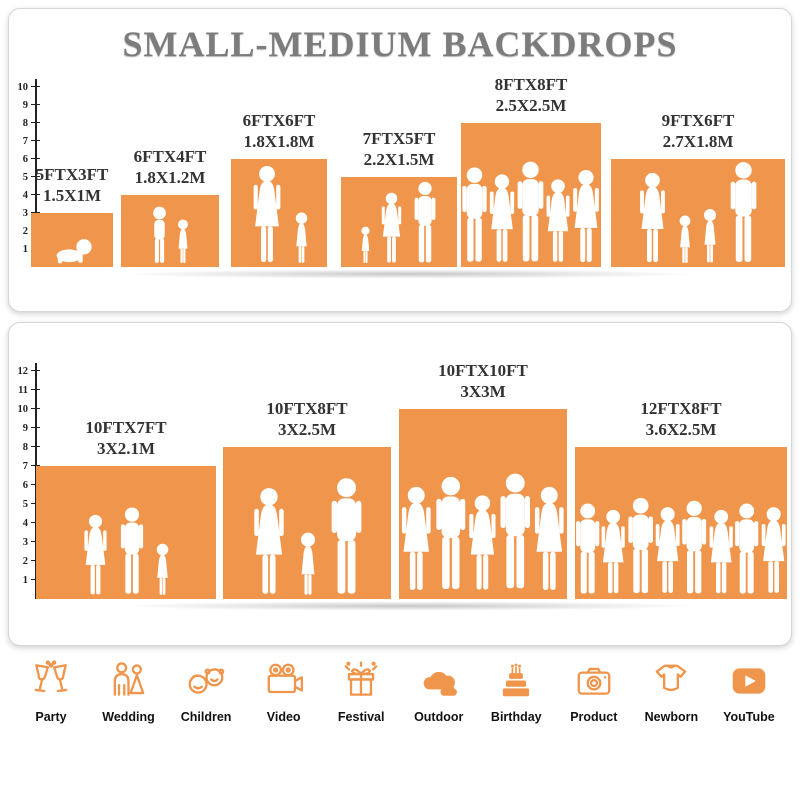 The image size is (800, 800). I want to click on ground-shadow, so click(409, 274).